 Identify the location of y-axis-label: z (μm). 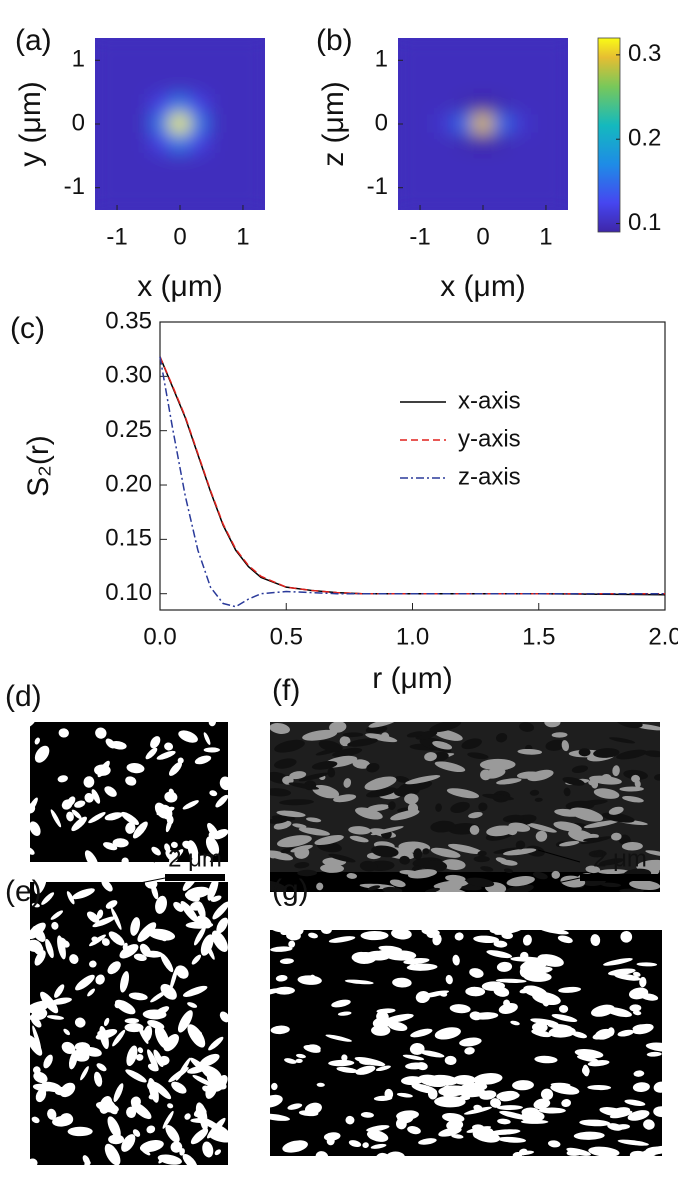
(333, 124).